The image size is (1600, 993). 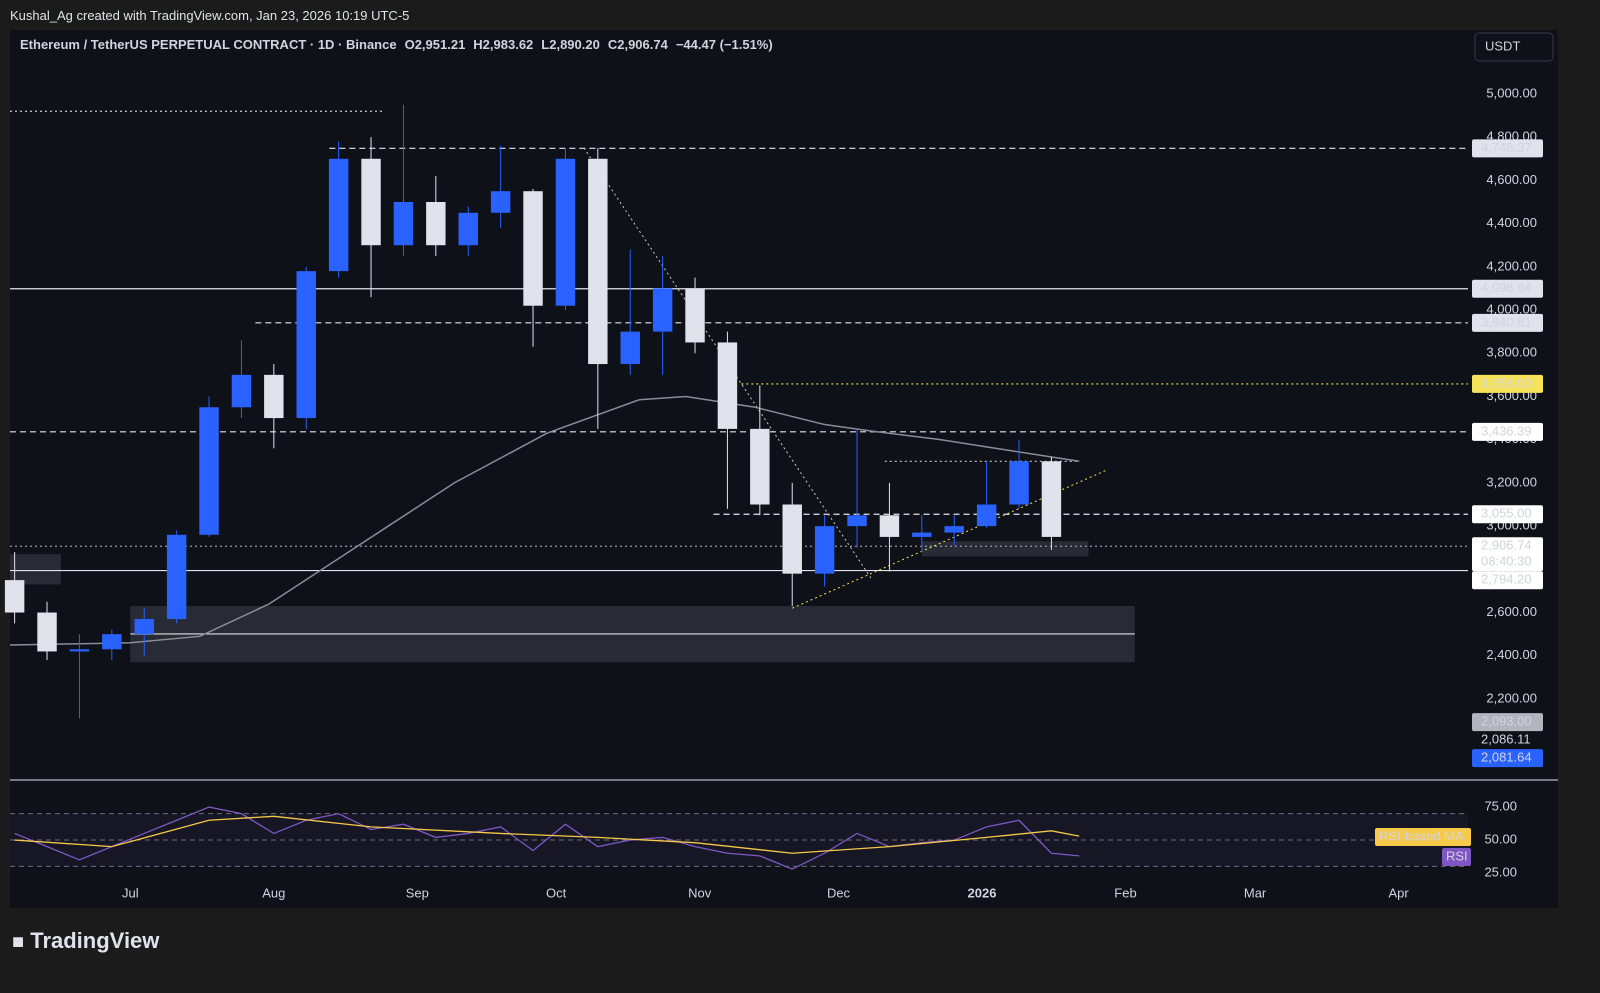 I want to click on y-tick-label: 2,200.00, so click(x=1511, y=697).